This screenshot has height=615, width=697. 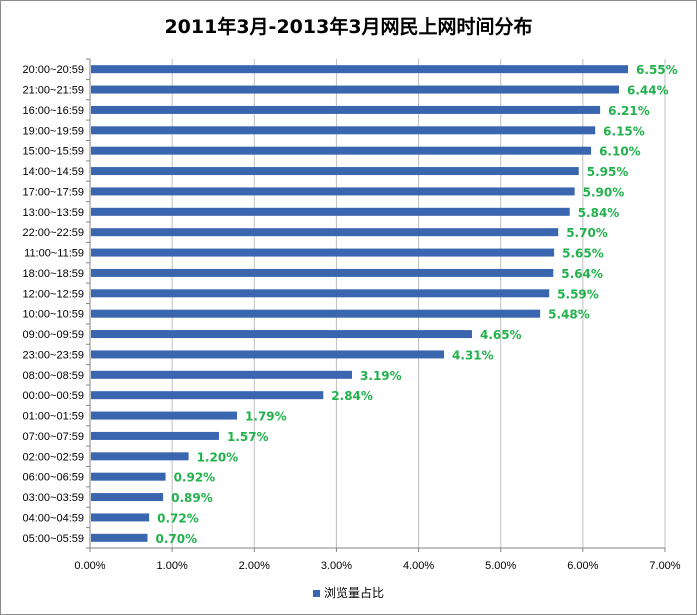 What do you see at coordinates (53, 539) in the screenshot?
I see `y-tick-label: 05:00~05:59` at bounding box center [53, 539].